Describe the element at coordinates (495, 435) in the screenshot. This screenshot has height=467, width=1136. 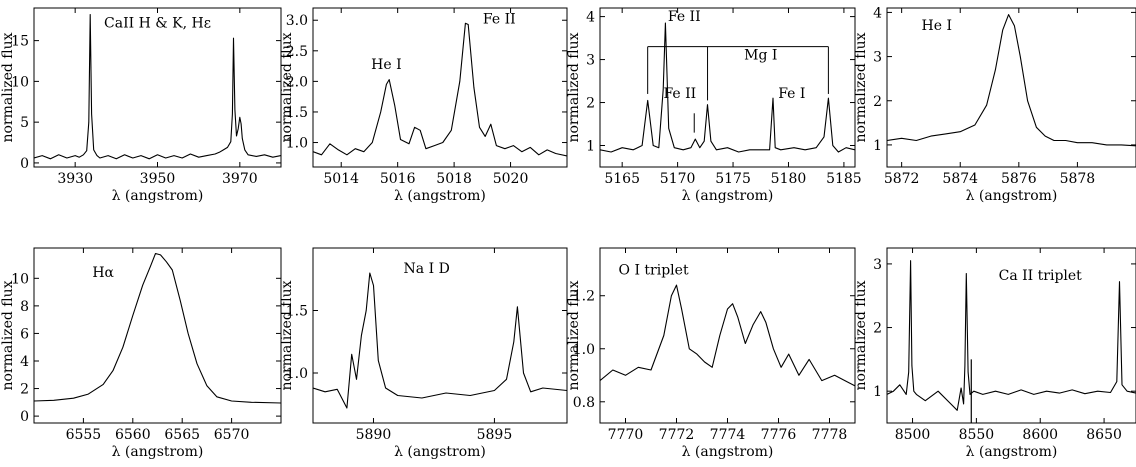
I see `x-tick-label: 5895` at that location.